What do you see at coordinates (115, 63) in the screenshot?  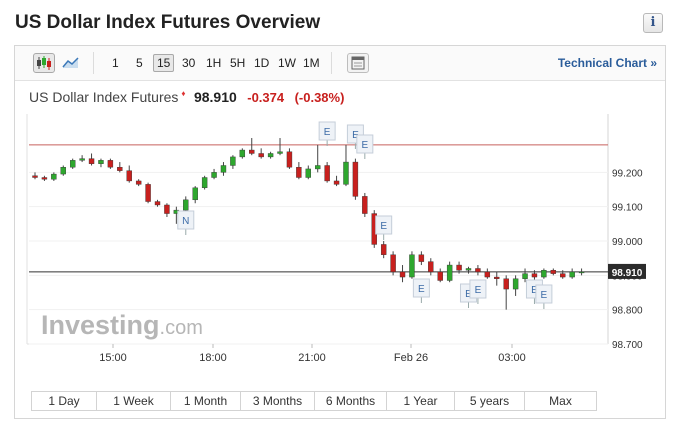 I see `interval-1: 1` at bounding box center [115, 63].